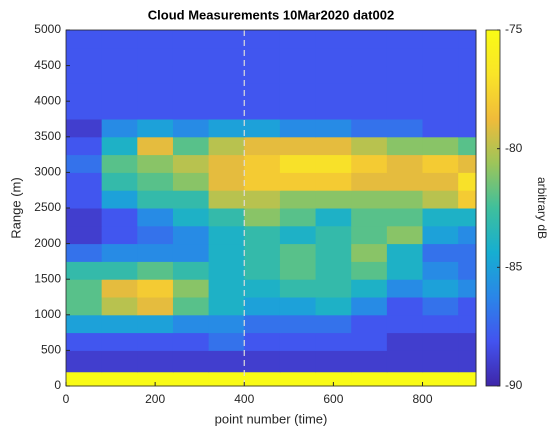 The image size is (552, 430). Describe the element at coordinates (333, 399) in the screenshot. I see `x-tick-label: 600` at that location.